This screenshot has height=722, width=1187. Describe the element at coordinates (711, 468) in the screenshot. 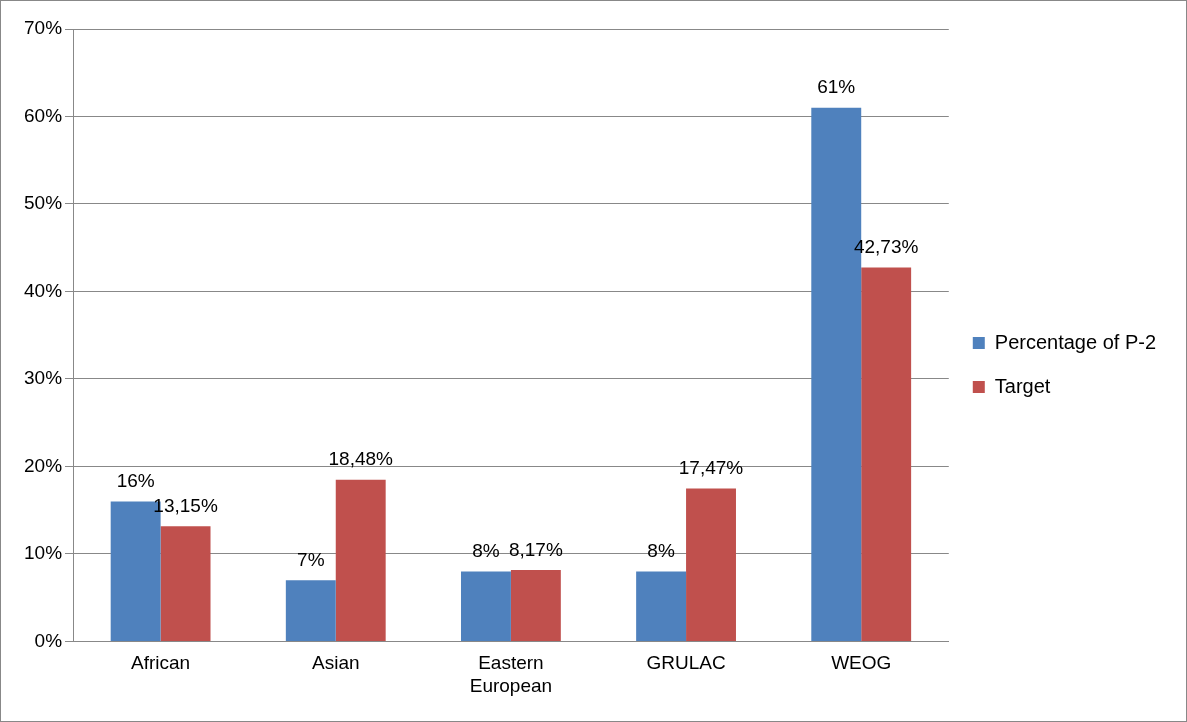

I see `data-label: 17,47%` at that location.